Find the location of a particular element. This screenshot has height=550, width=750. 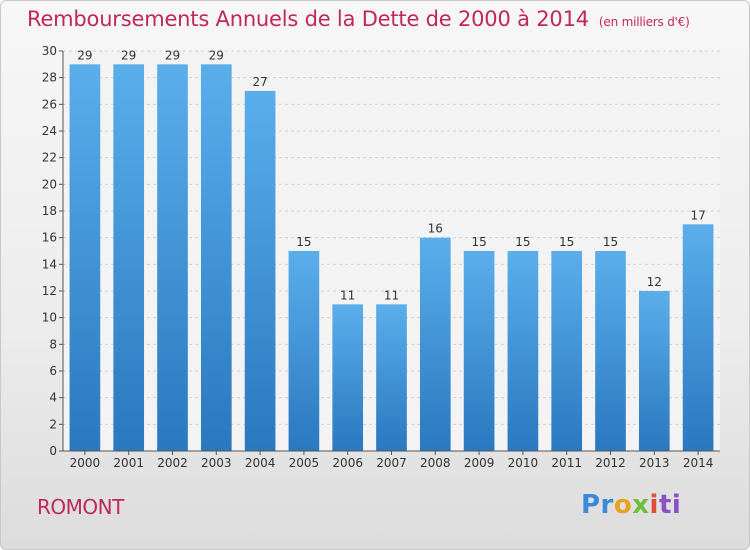

x-tick-label: 2011 is located at coordinates (566, 463).